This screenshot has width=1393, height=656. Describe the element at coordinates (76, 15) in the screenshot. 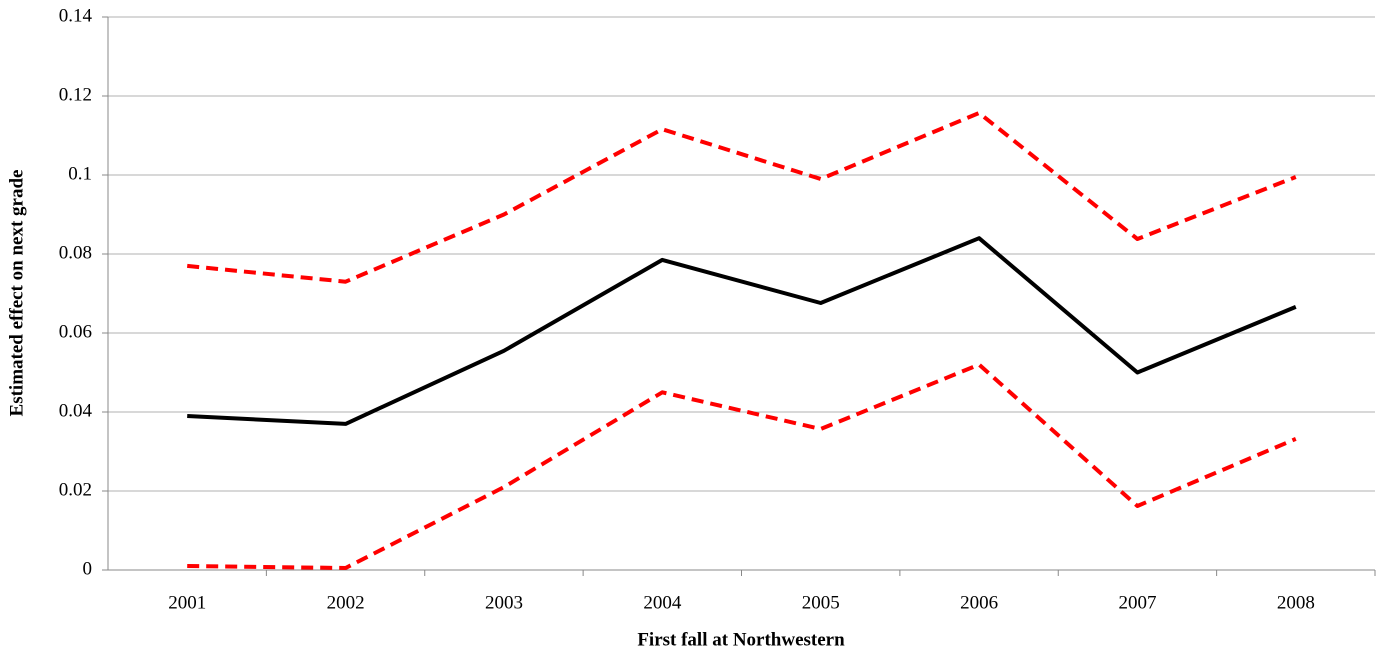

I see `y-tick-label: 0.14` at that location.